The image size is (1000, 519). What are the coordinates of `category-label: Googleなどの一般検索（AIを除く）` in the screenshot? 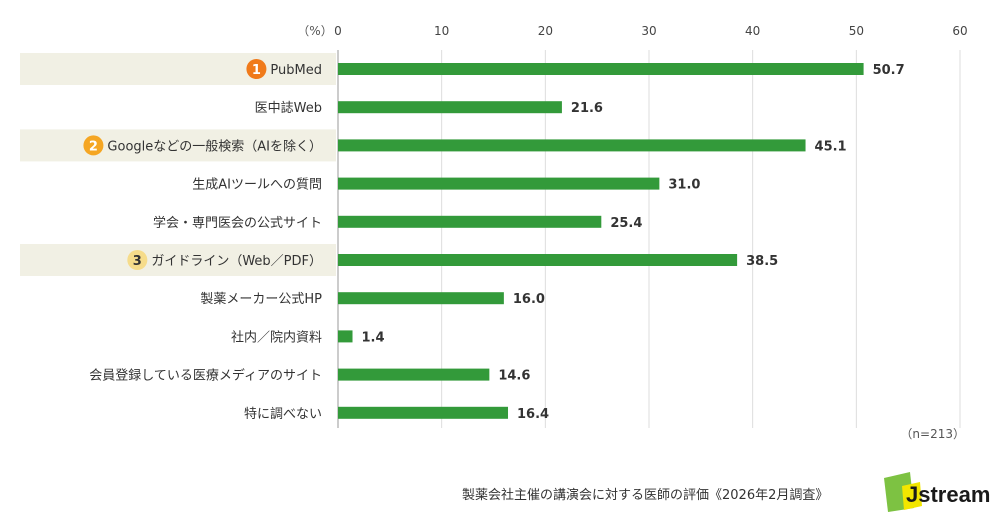 It's located at (214, 146).